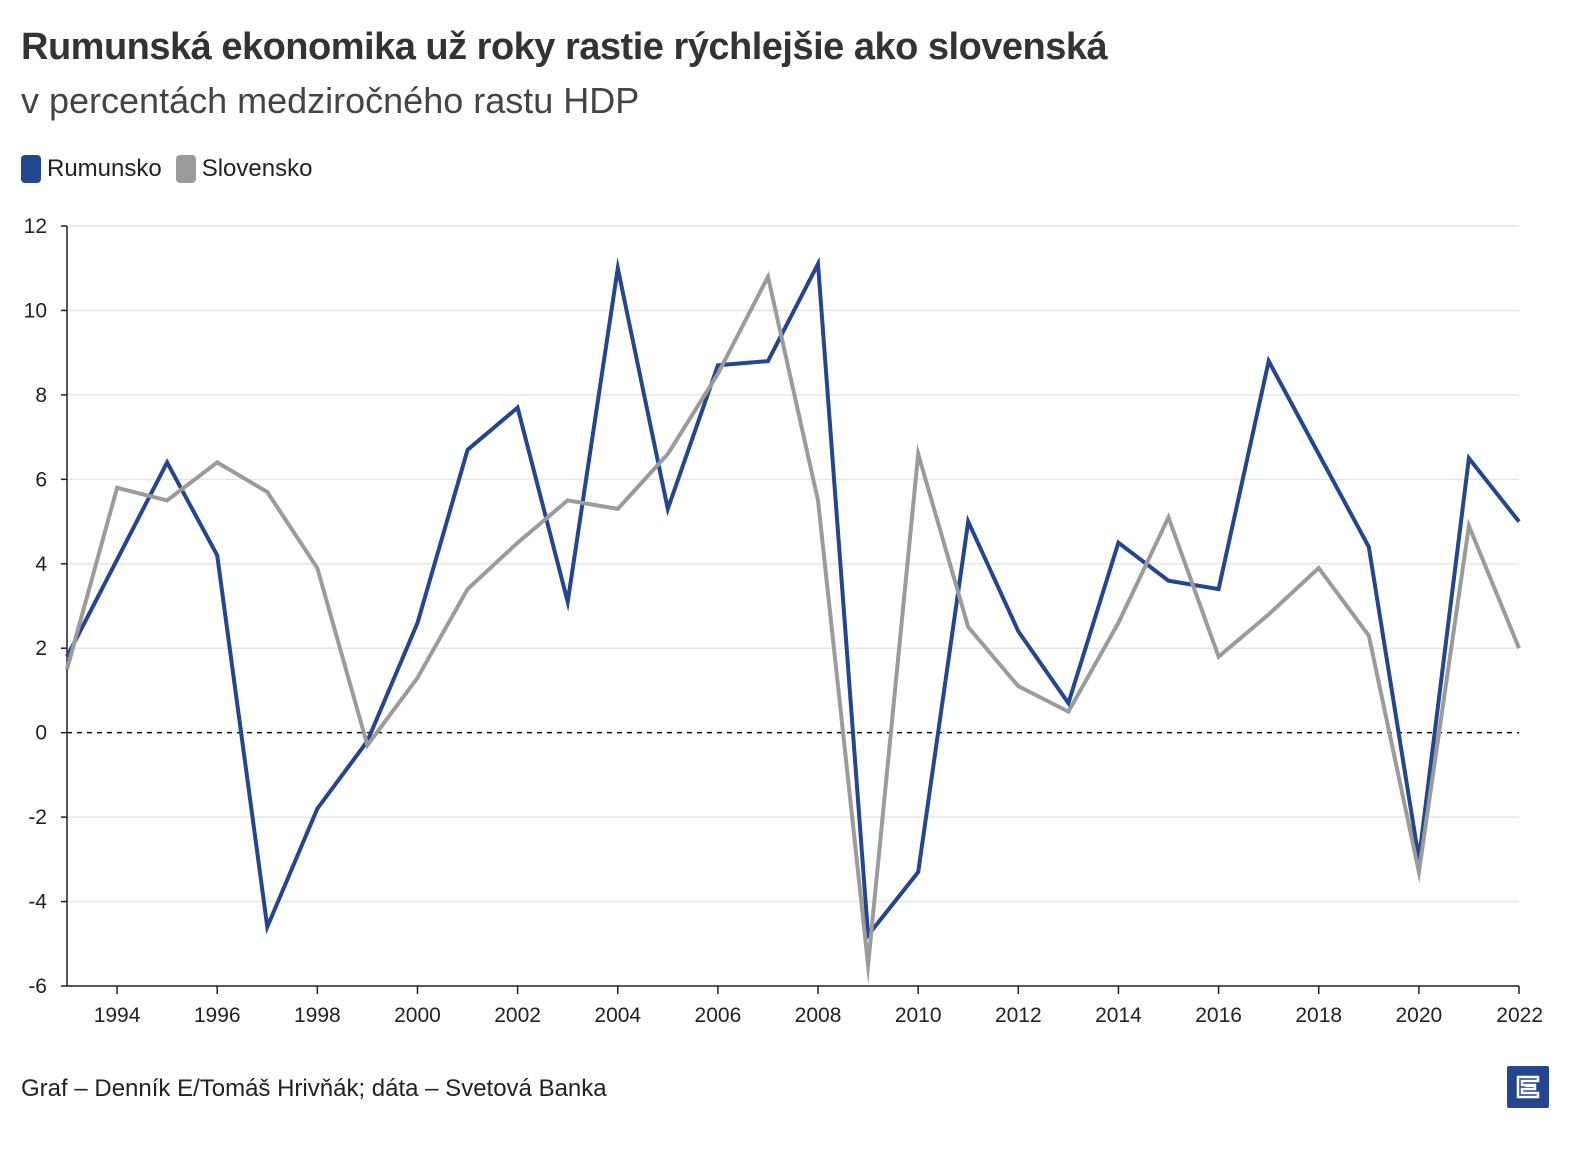 The width and height of the screenshot is (1592, 1150). I want to click on y-tick-label: -2, so click(37, 817).